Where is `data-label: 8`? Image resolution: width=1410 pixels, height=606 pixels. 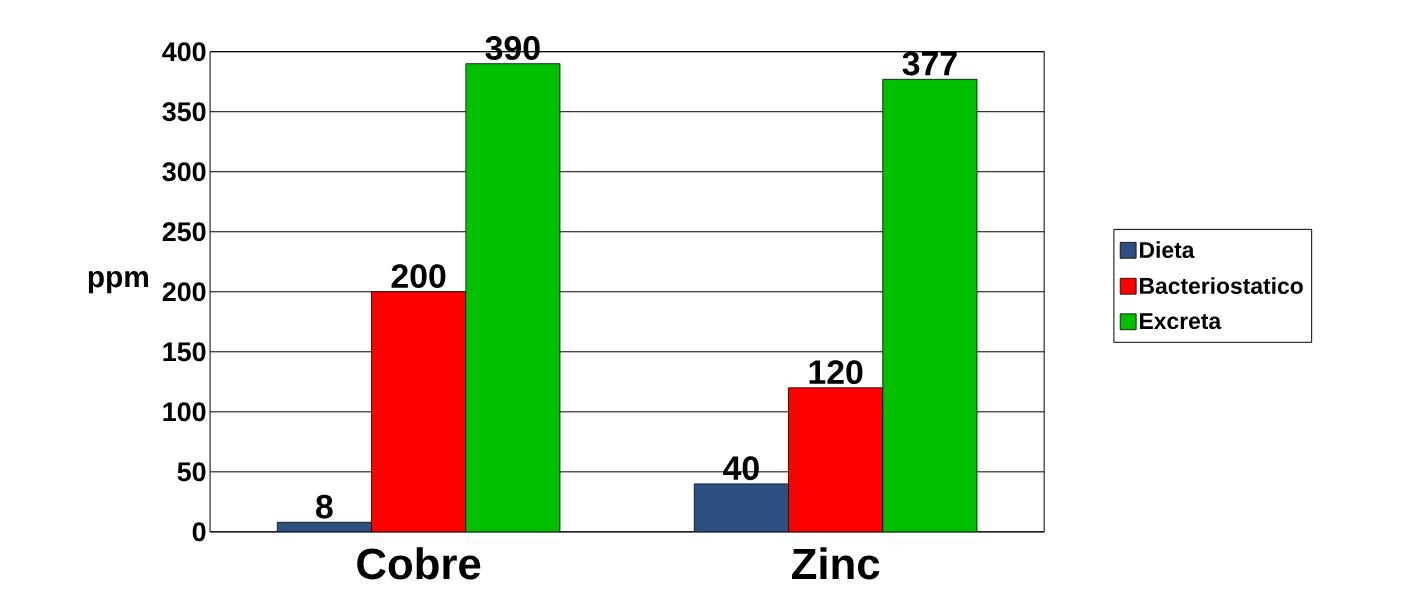 data-label: 8 is located at coordinates (324, 506).